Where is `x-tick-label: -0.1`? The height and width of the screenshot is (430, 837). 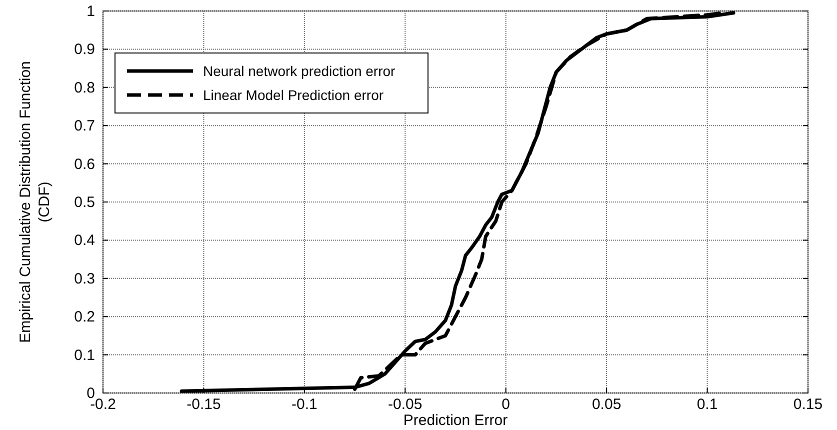
x-tick-label: -0.1 is located at coordinates (305, 404).